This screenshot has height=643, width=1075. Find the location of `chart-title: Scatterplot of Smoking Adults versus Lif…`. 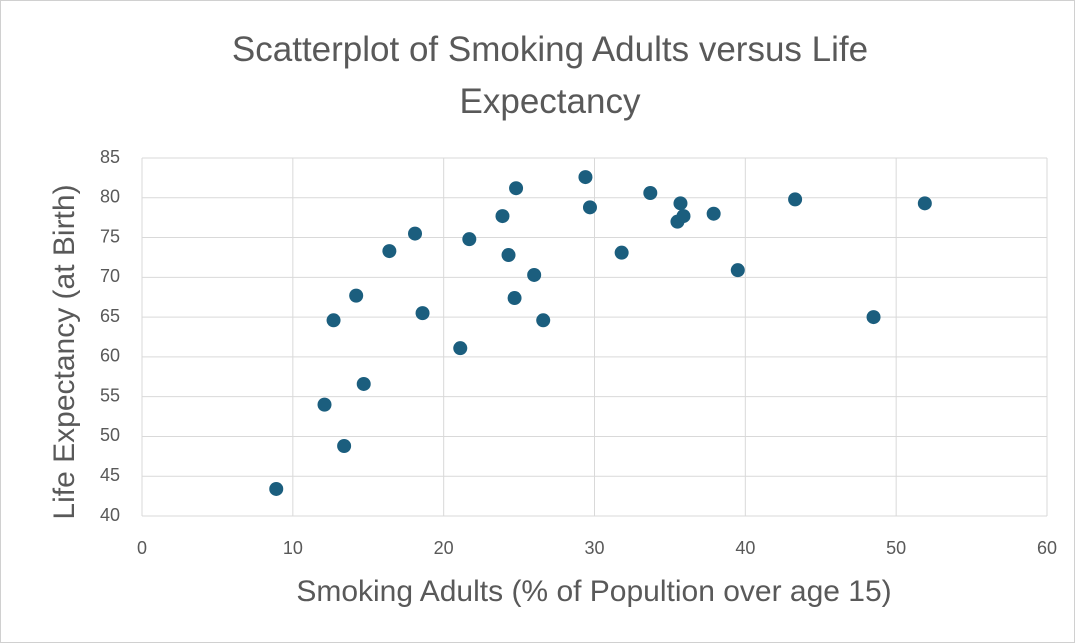

chart-title: Scatterplot of Smoking Adults versus Lif… is located at coordinates (550, 75).